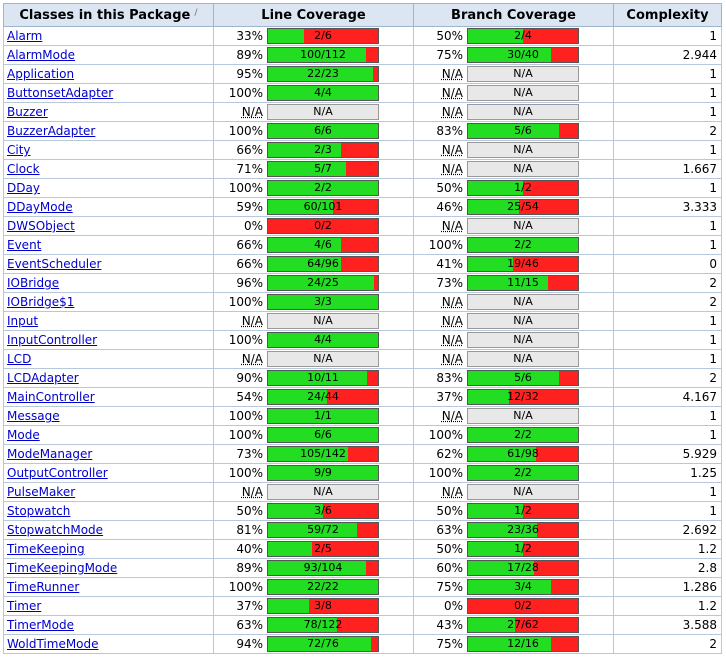 This screenshot has height=657, width=726. I want to click on line-coverage-bar: 2/2, so click(323, 188).